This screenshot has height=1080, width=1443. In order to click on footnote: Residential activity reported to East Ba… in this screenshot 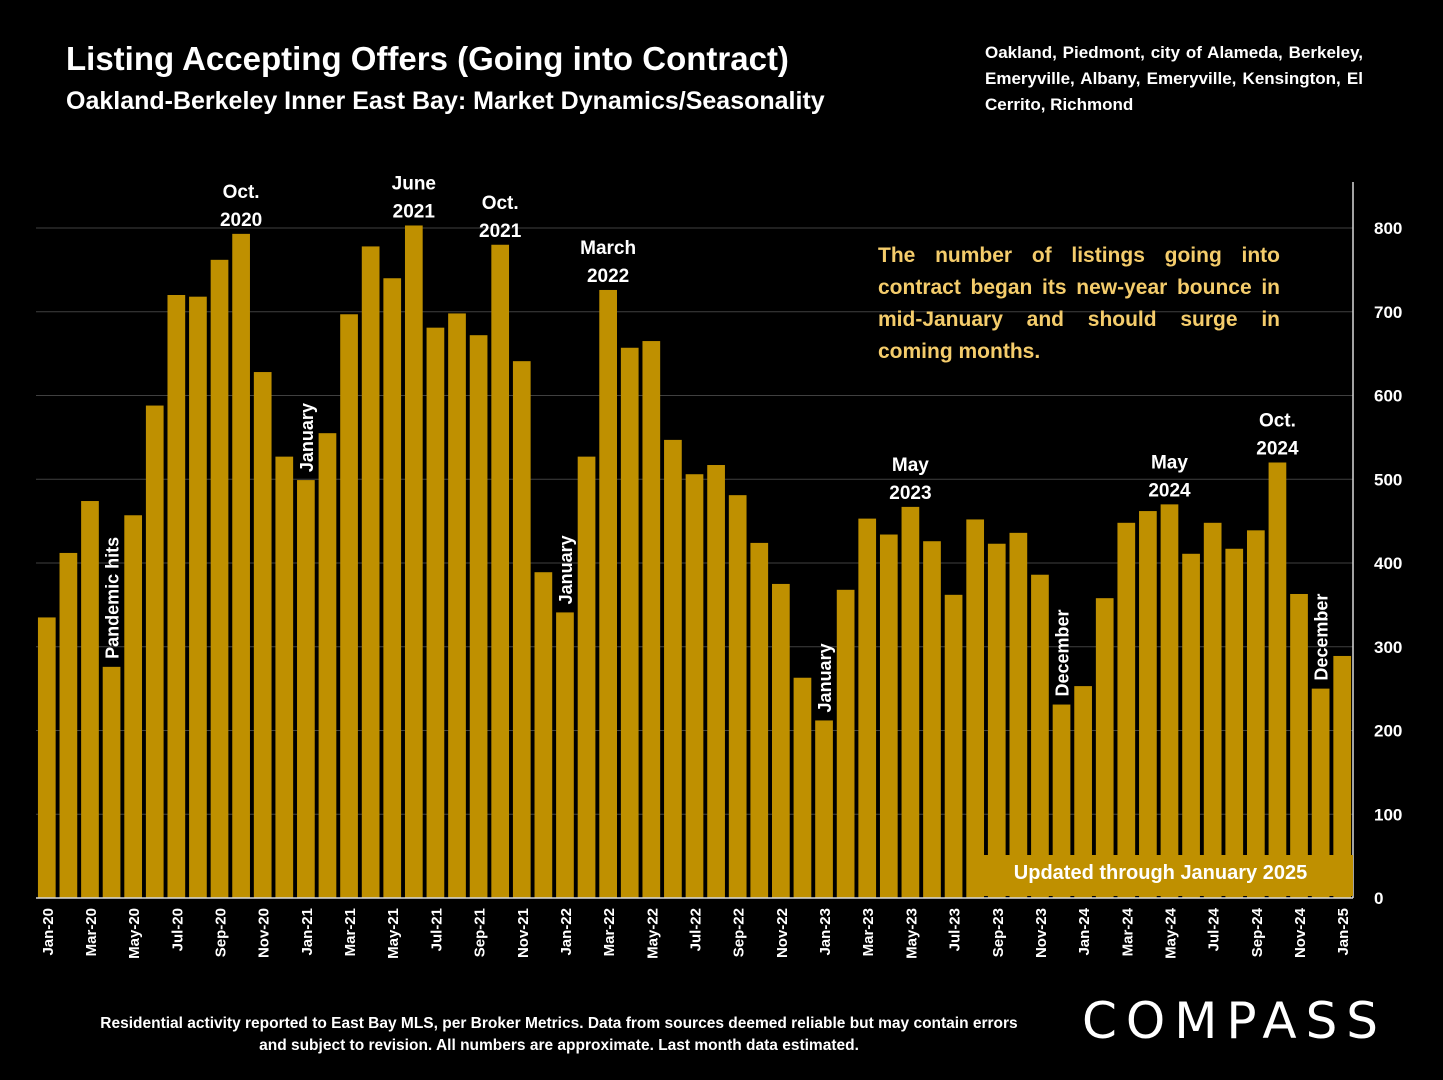, I will do `click(559, 1034)`.